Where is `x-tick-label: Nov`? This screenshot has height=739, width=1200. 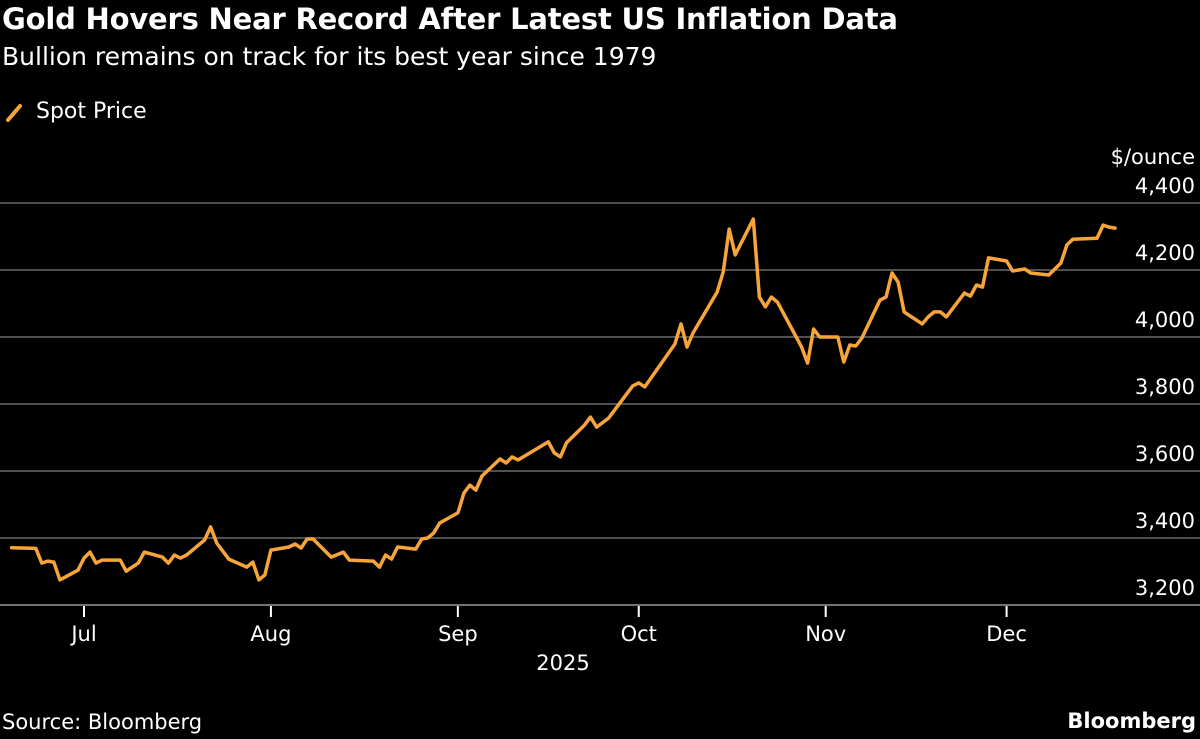
x-tick-label: Nov is located at coordinates (825, 634).